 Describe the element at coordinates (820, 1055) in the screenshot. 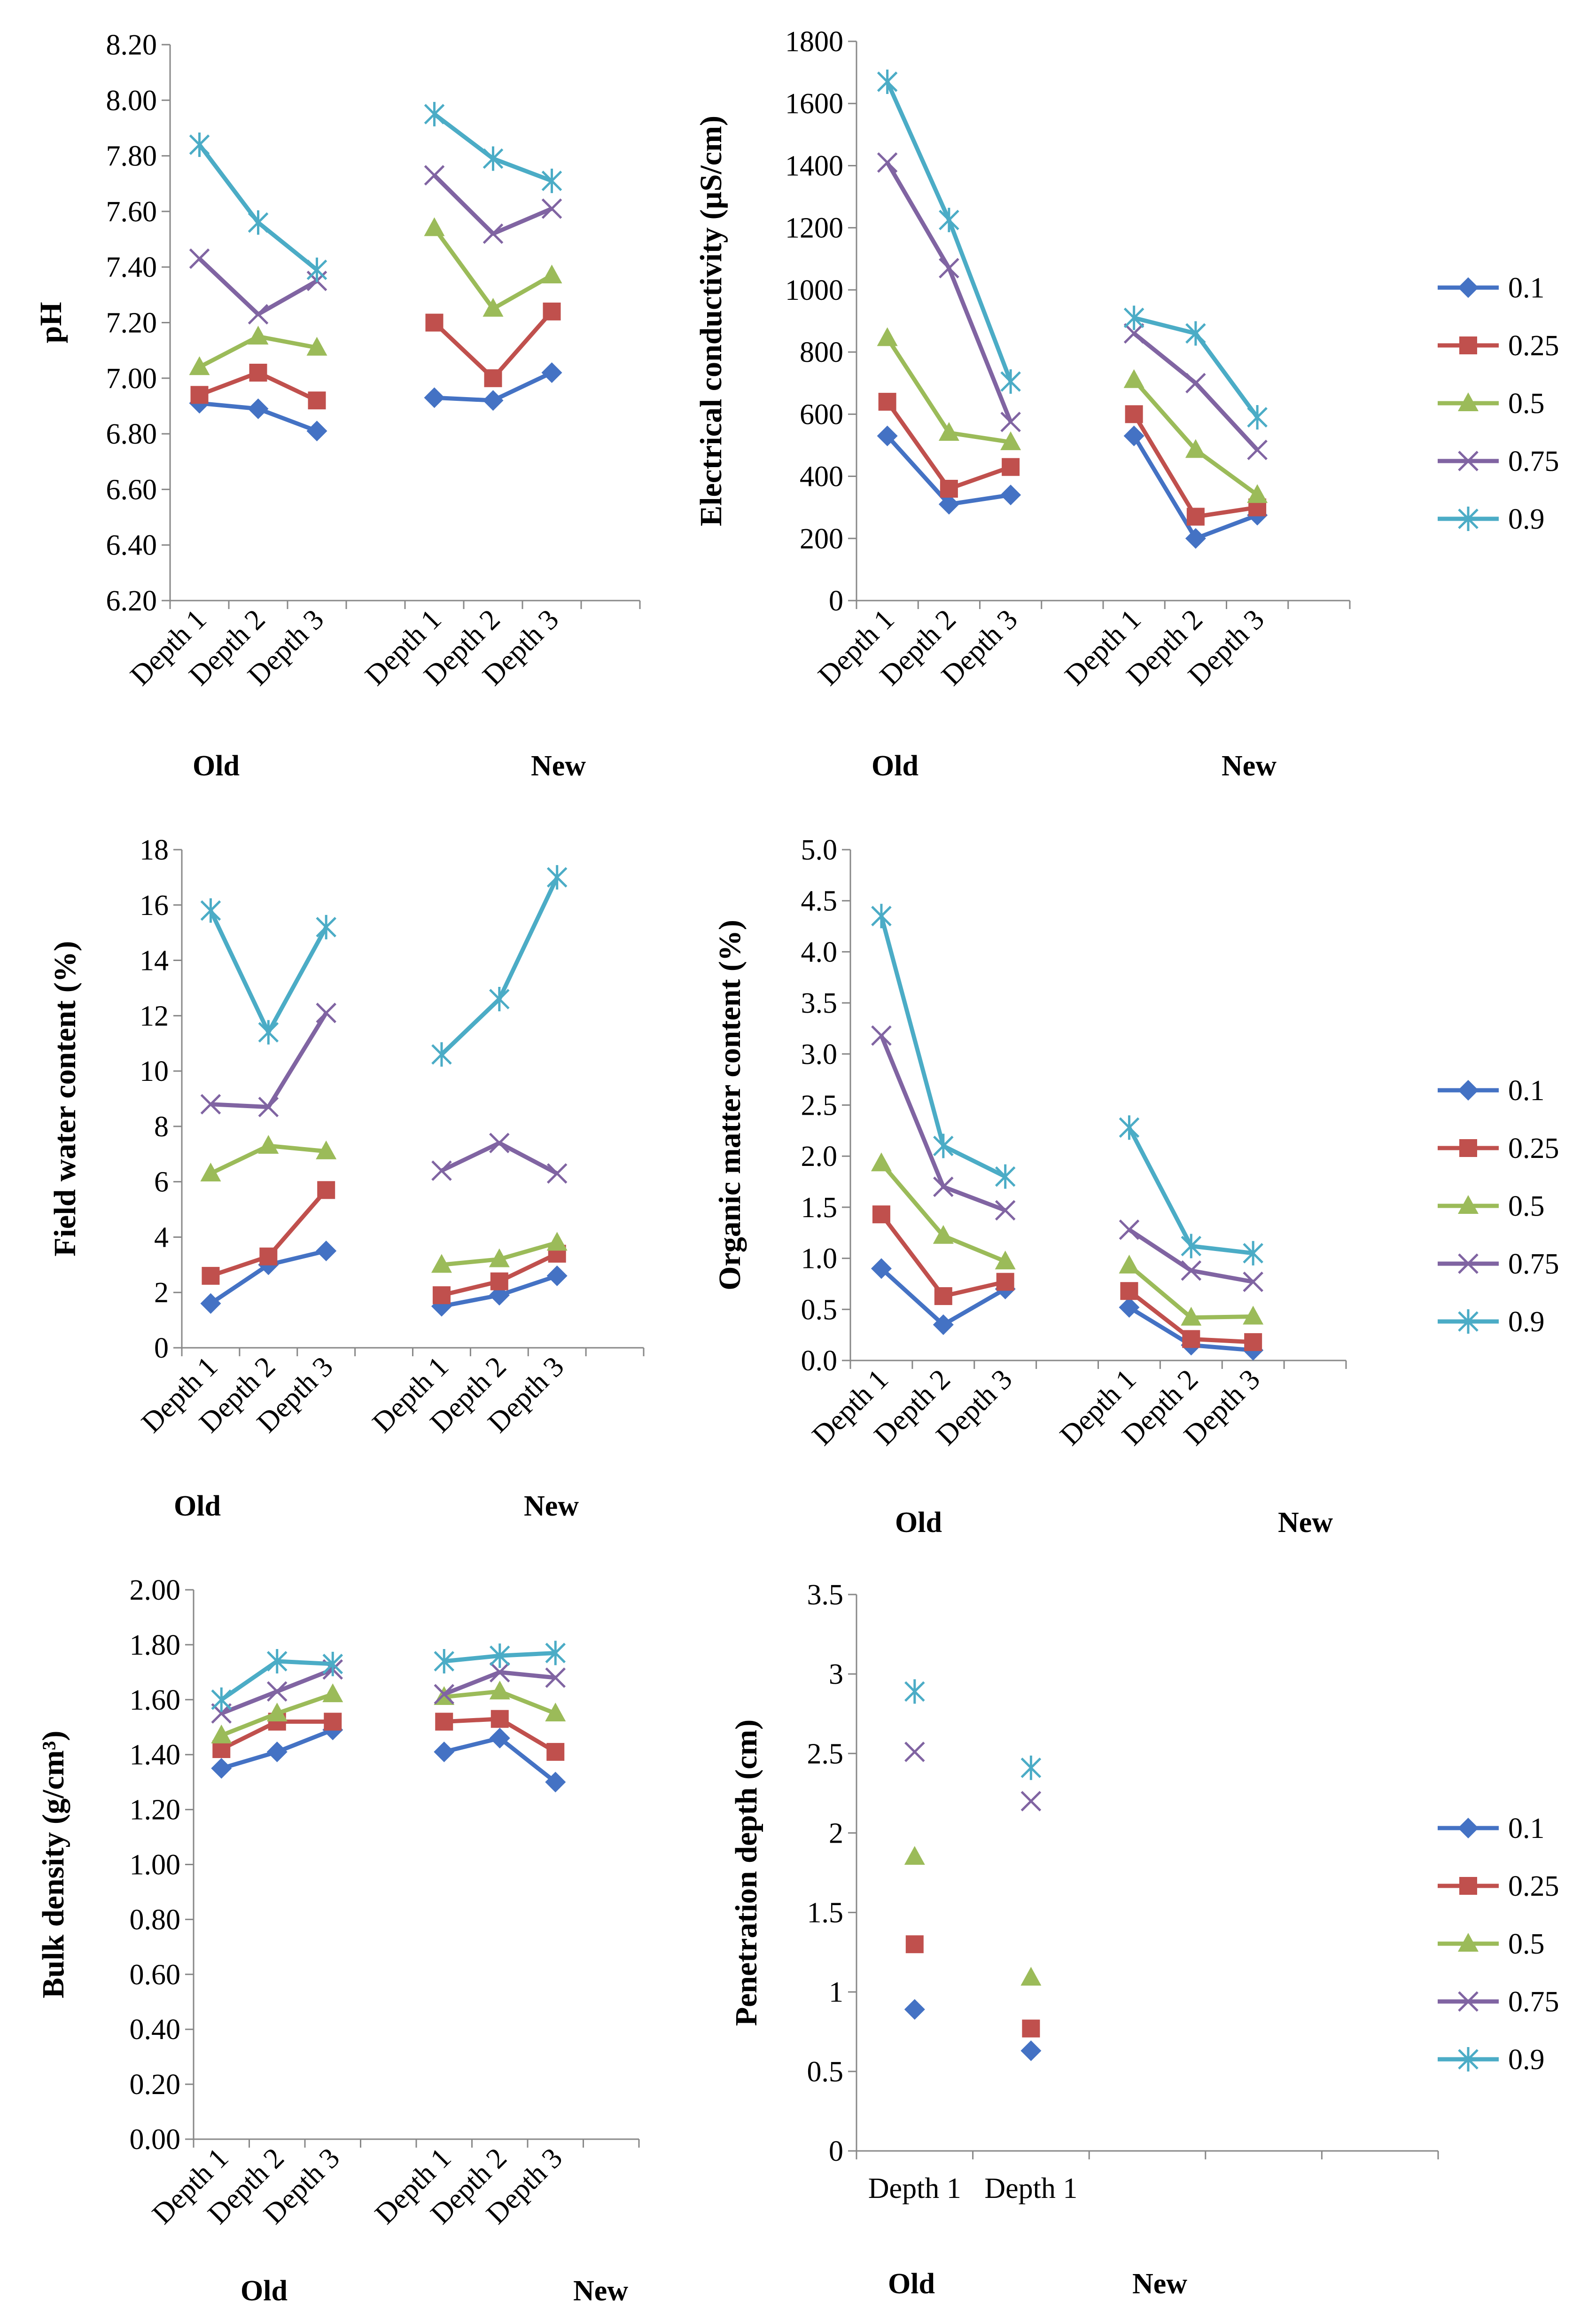

I see `y-tick-label: 3.0` at that location.